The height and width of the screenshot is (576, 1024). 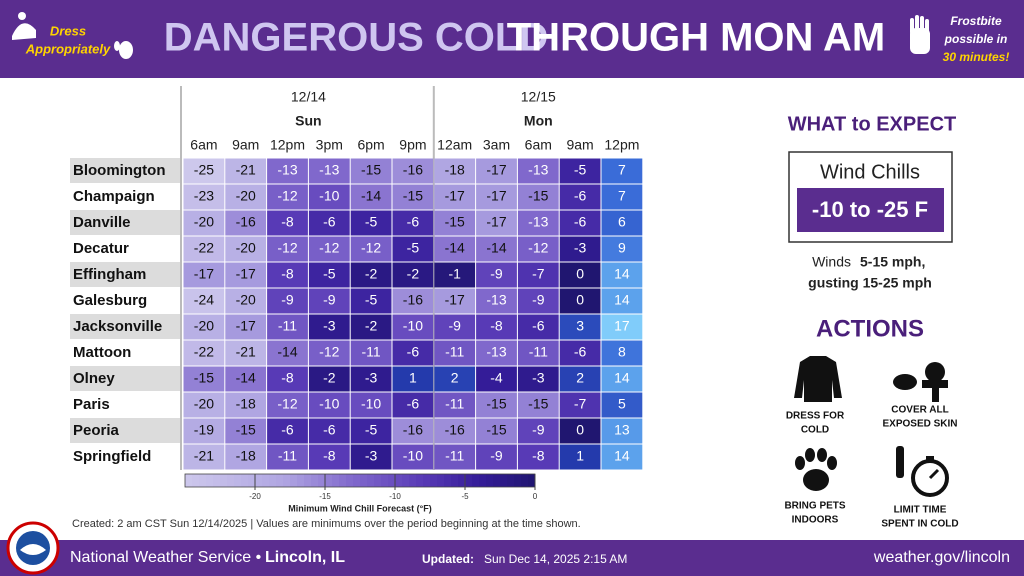 I want to click on city-label: Peoria, so click(x=96, y=430).